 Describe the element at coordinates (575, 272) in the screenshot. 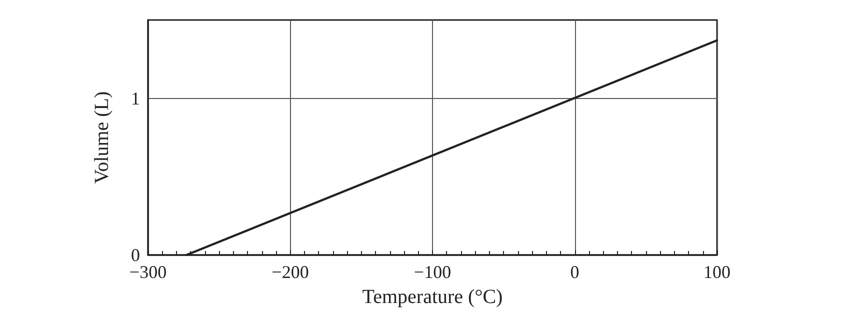

I see `x-tick-label: 0` at that location.